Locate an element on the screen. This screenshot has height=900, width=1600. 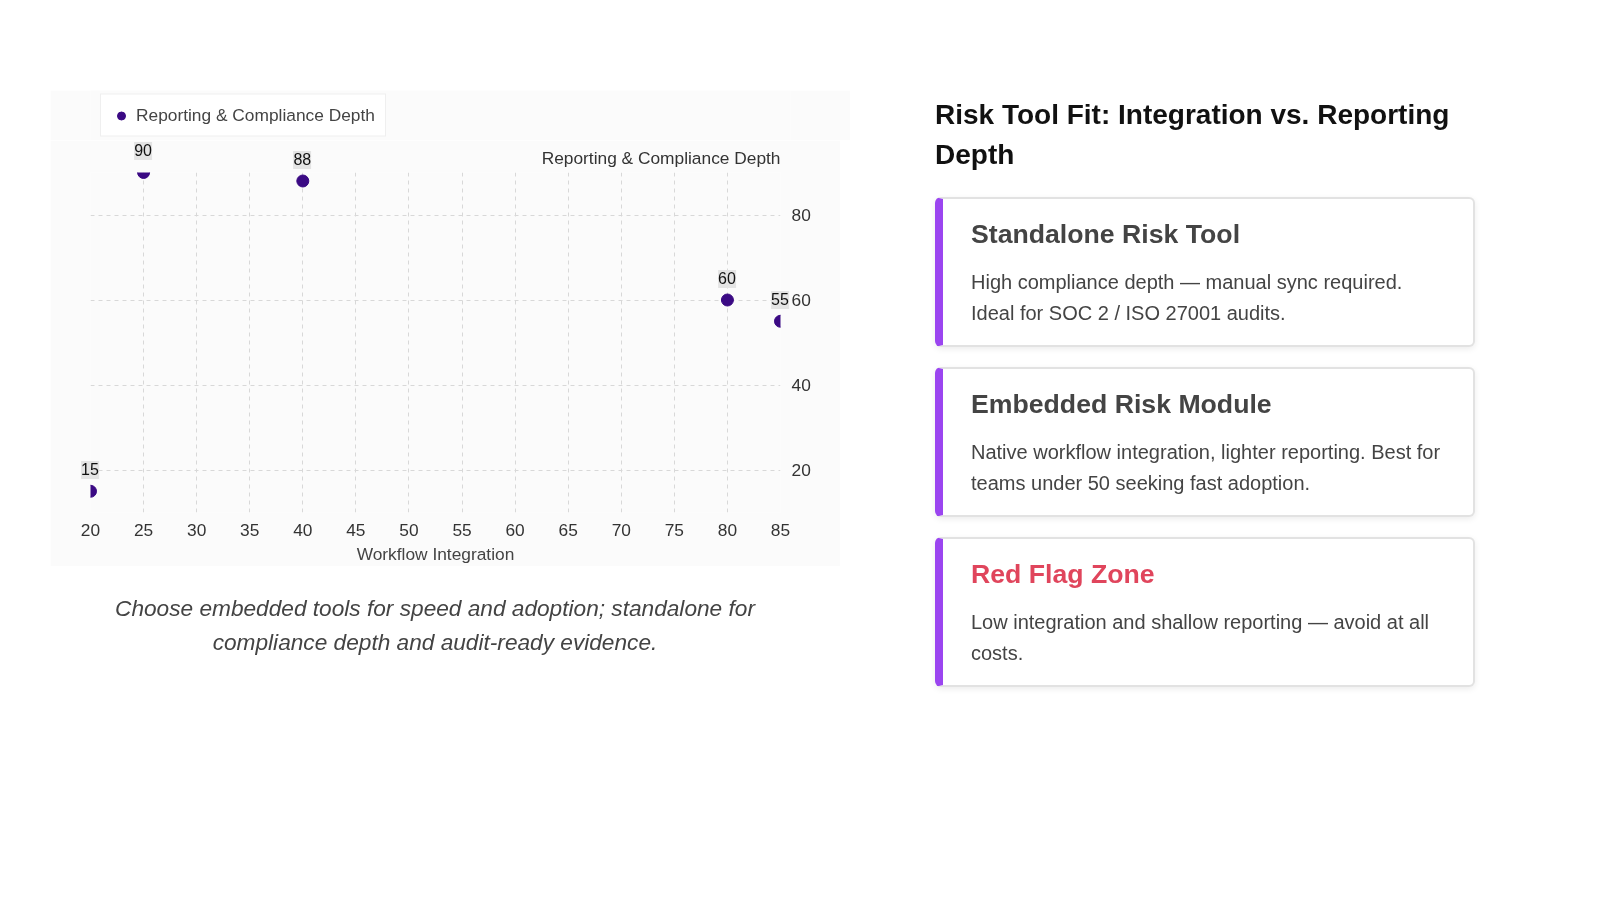
data-label: 15 is located at coordinates (90, 469).